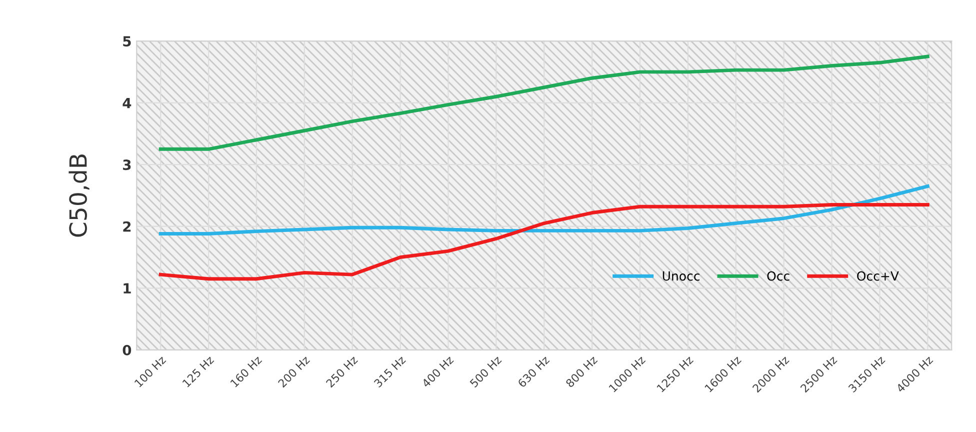  What do you see at coordinates (778, 276) in the screenshot?
I see `legend-label: Occ` at bounding box center [778, 276].